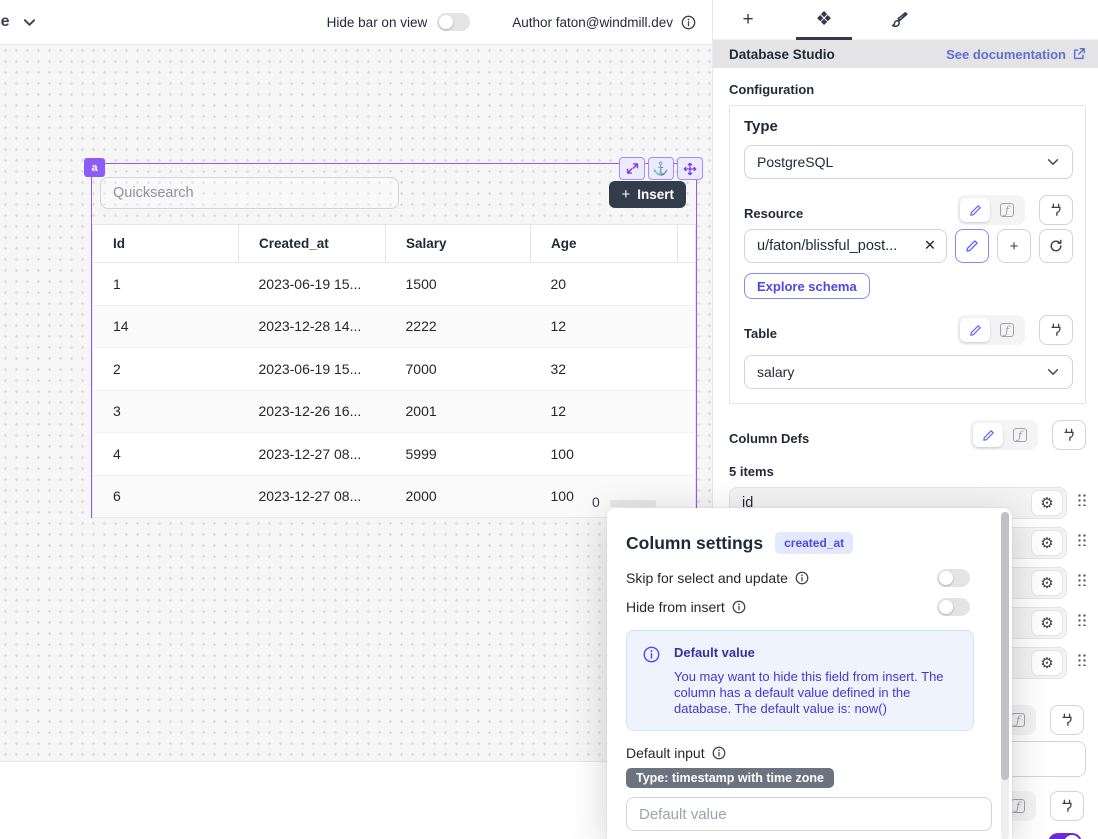 The image size is (1098, 839). I want to click on chevron-down-icon, so click(1053, 162).